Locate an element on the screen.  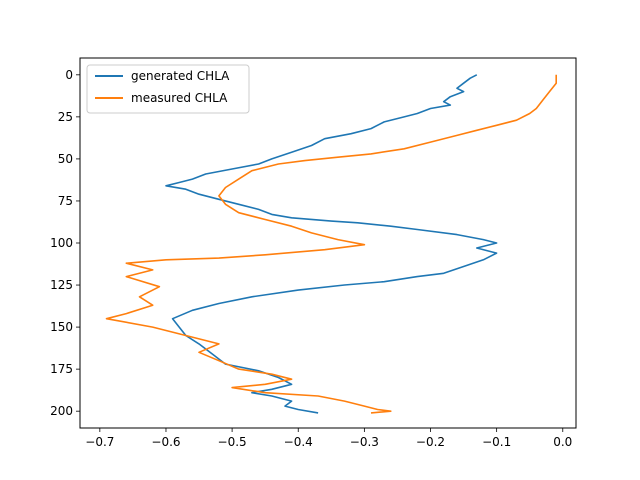
x-tick-label: −0.7 is located at coordinates (99, 442).